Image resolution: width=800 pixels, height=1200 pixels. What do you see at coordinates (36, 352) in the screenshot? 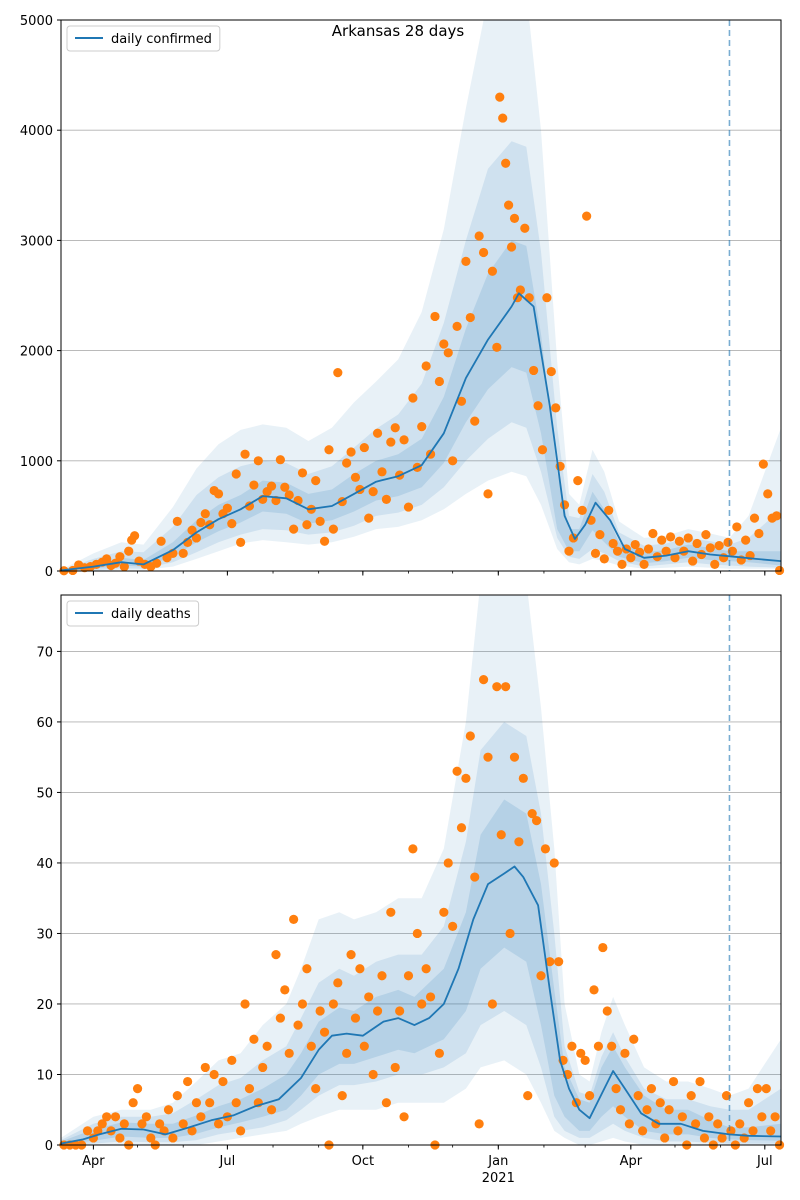
I see `y-tick-label-2000: 2000` at bounding box center [36, 352].